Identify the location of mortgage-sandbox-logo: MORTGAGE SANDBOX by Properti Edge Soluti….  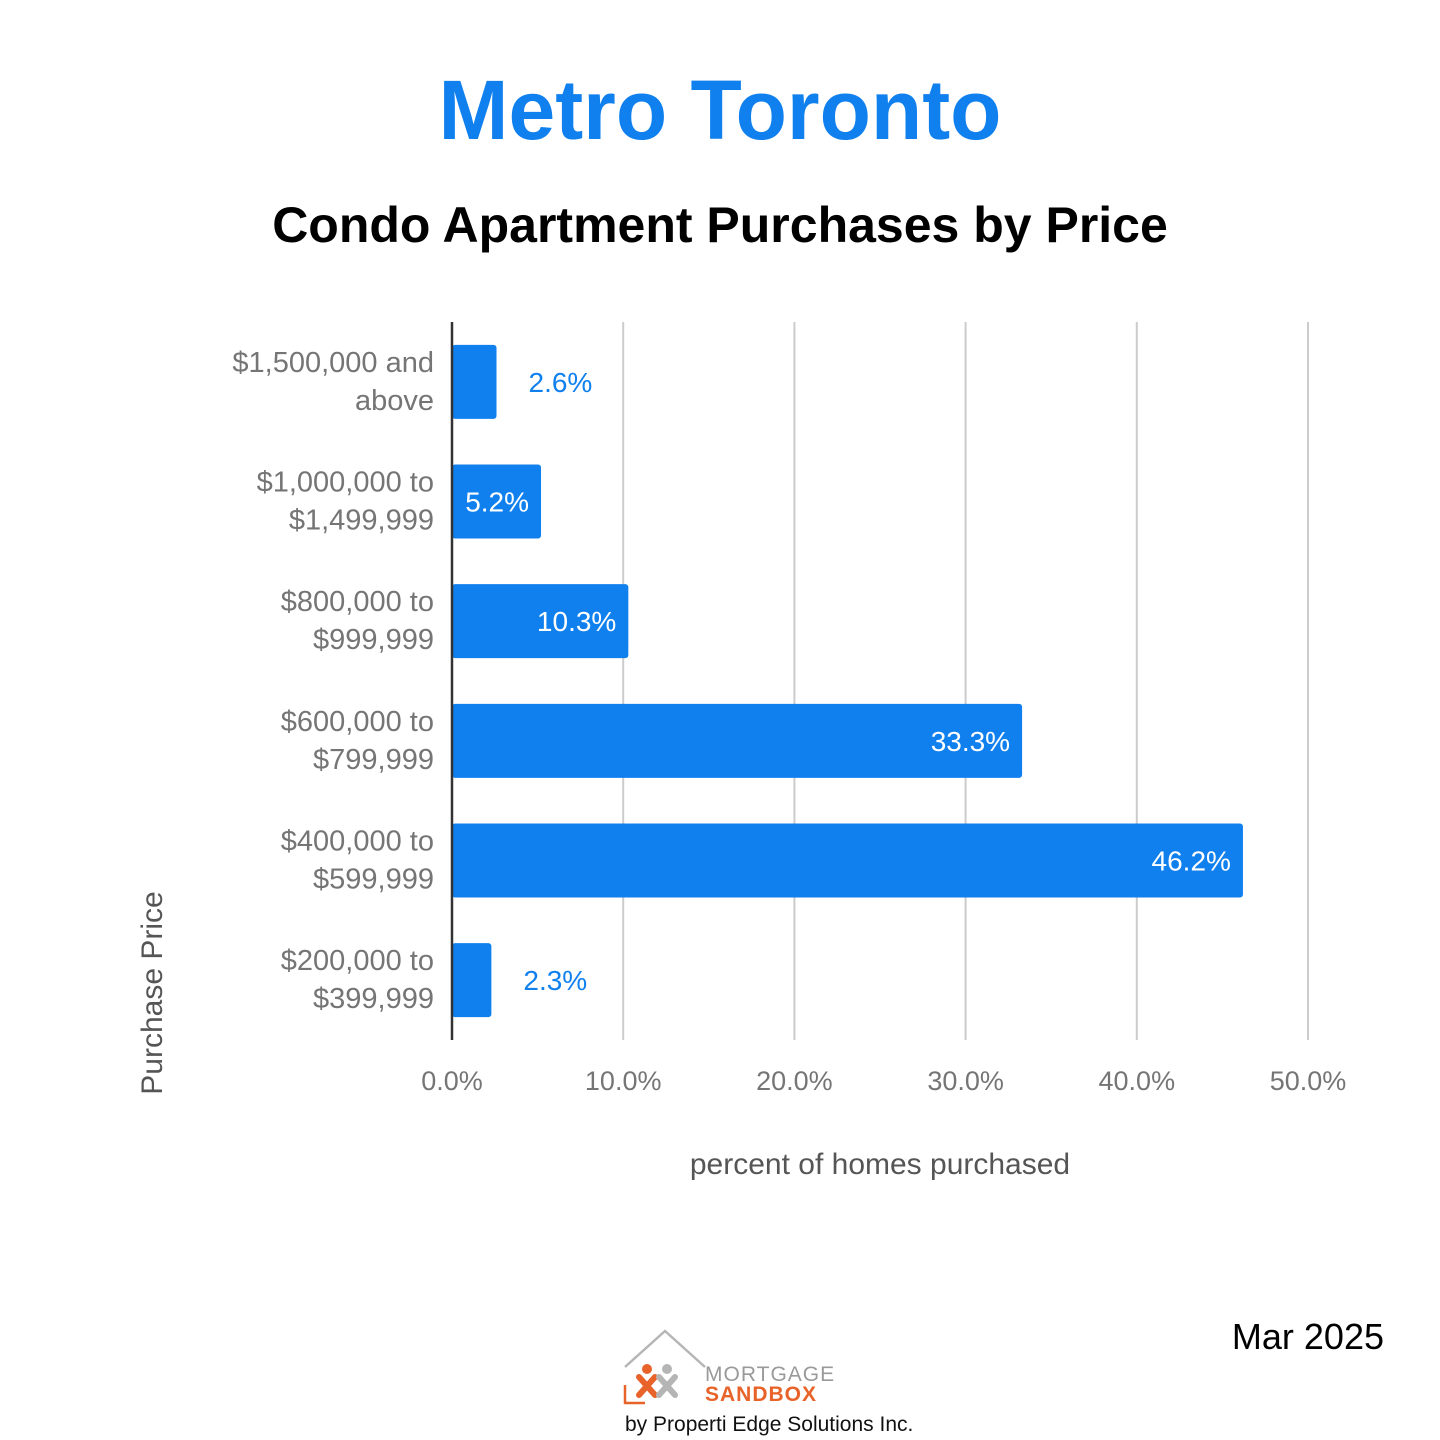
(764, 1382).